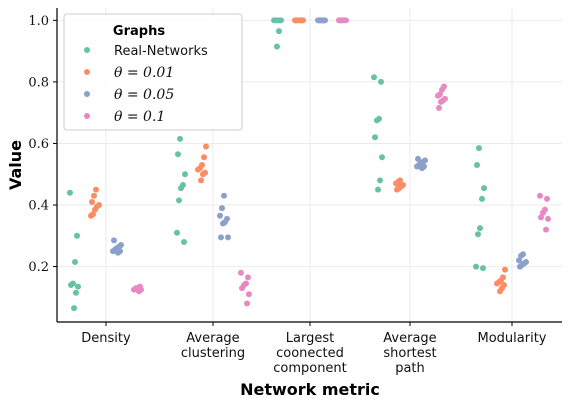  Describe the element at coordinates (38, 267) in the screenshot. I see `y-tick-label: 0.2` at that location.